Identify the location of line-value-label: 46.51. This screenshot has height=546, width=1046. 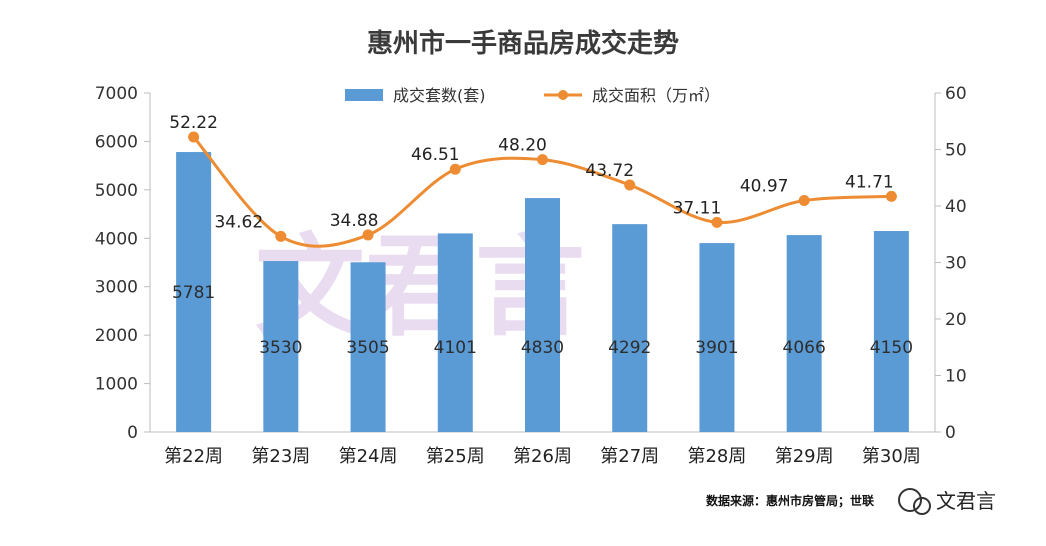
(435, 155).